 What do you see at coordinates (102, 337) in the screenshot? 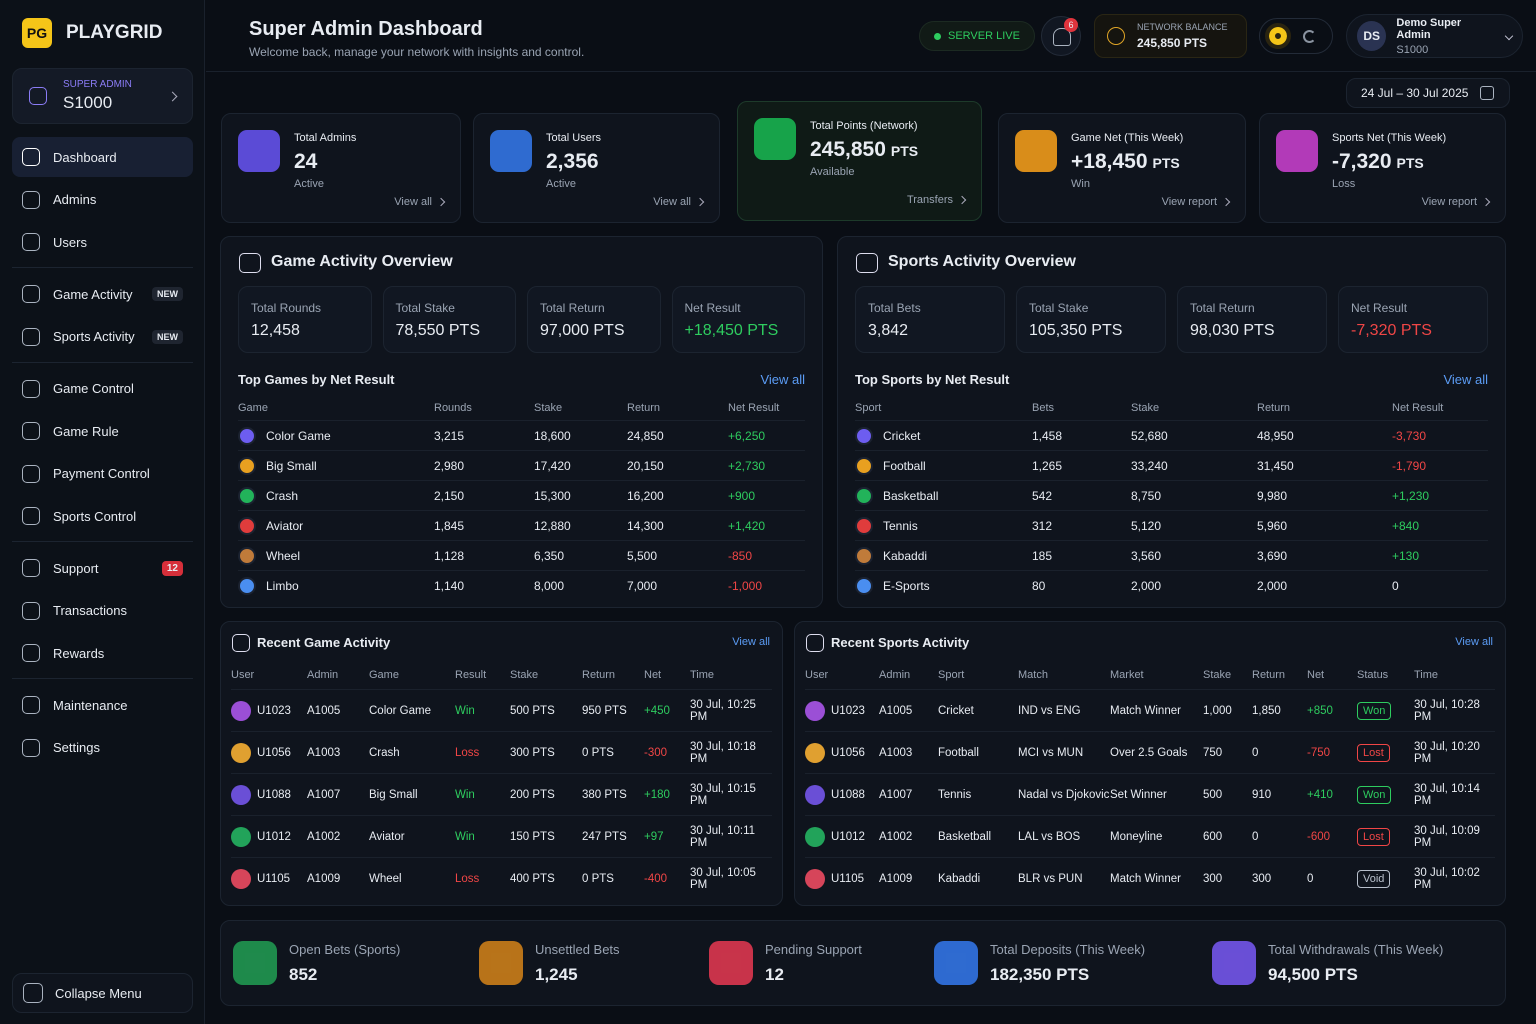
I see `nav-item: Sports Activity NEW` at bounding box center [102, 337].